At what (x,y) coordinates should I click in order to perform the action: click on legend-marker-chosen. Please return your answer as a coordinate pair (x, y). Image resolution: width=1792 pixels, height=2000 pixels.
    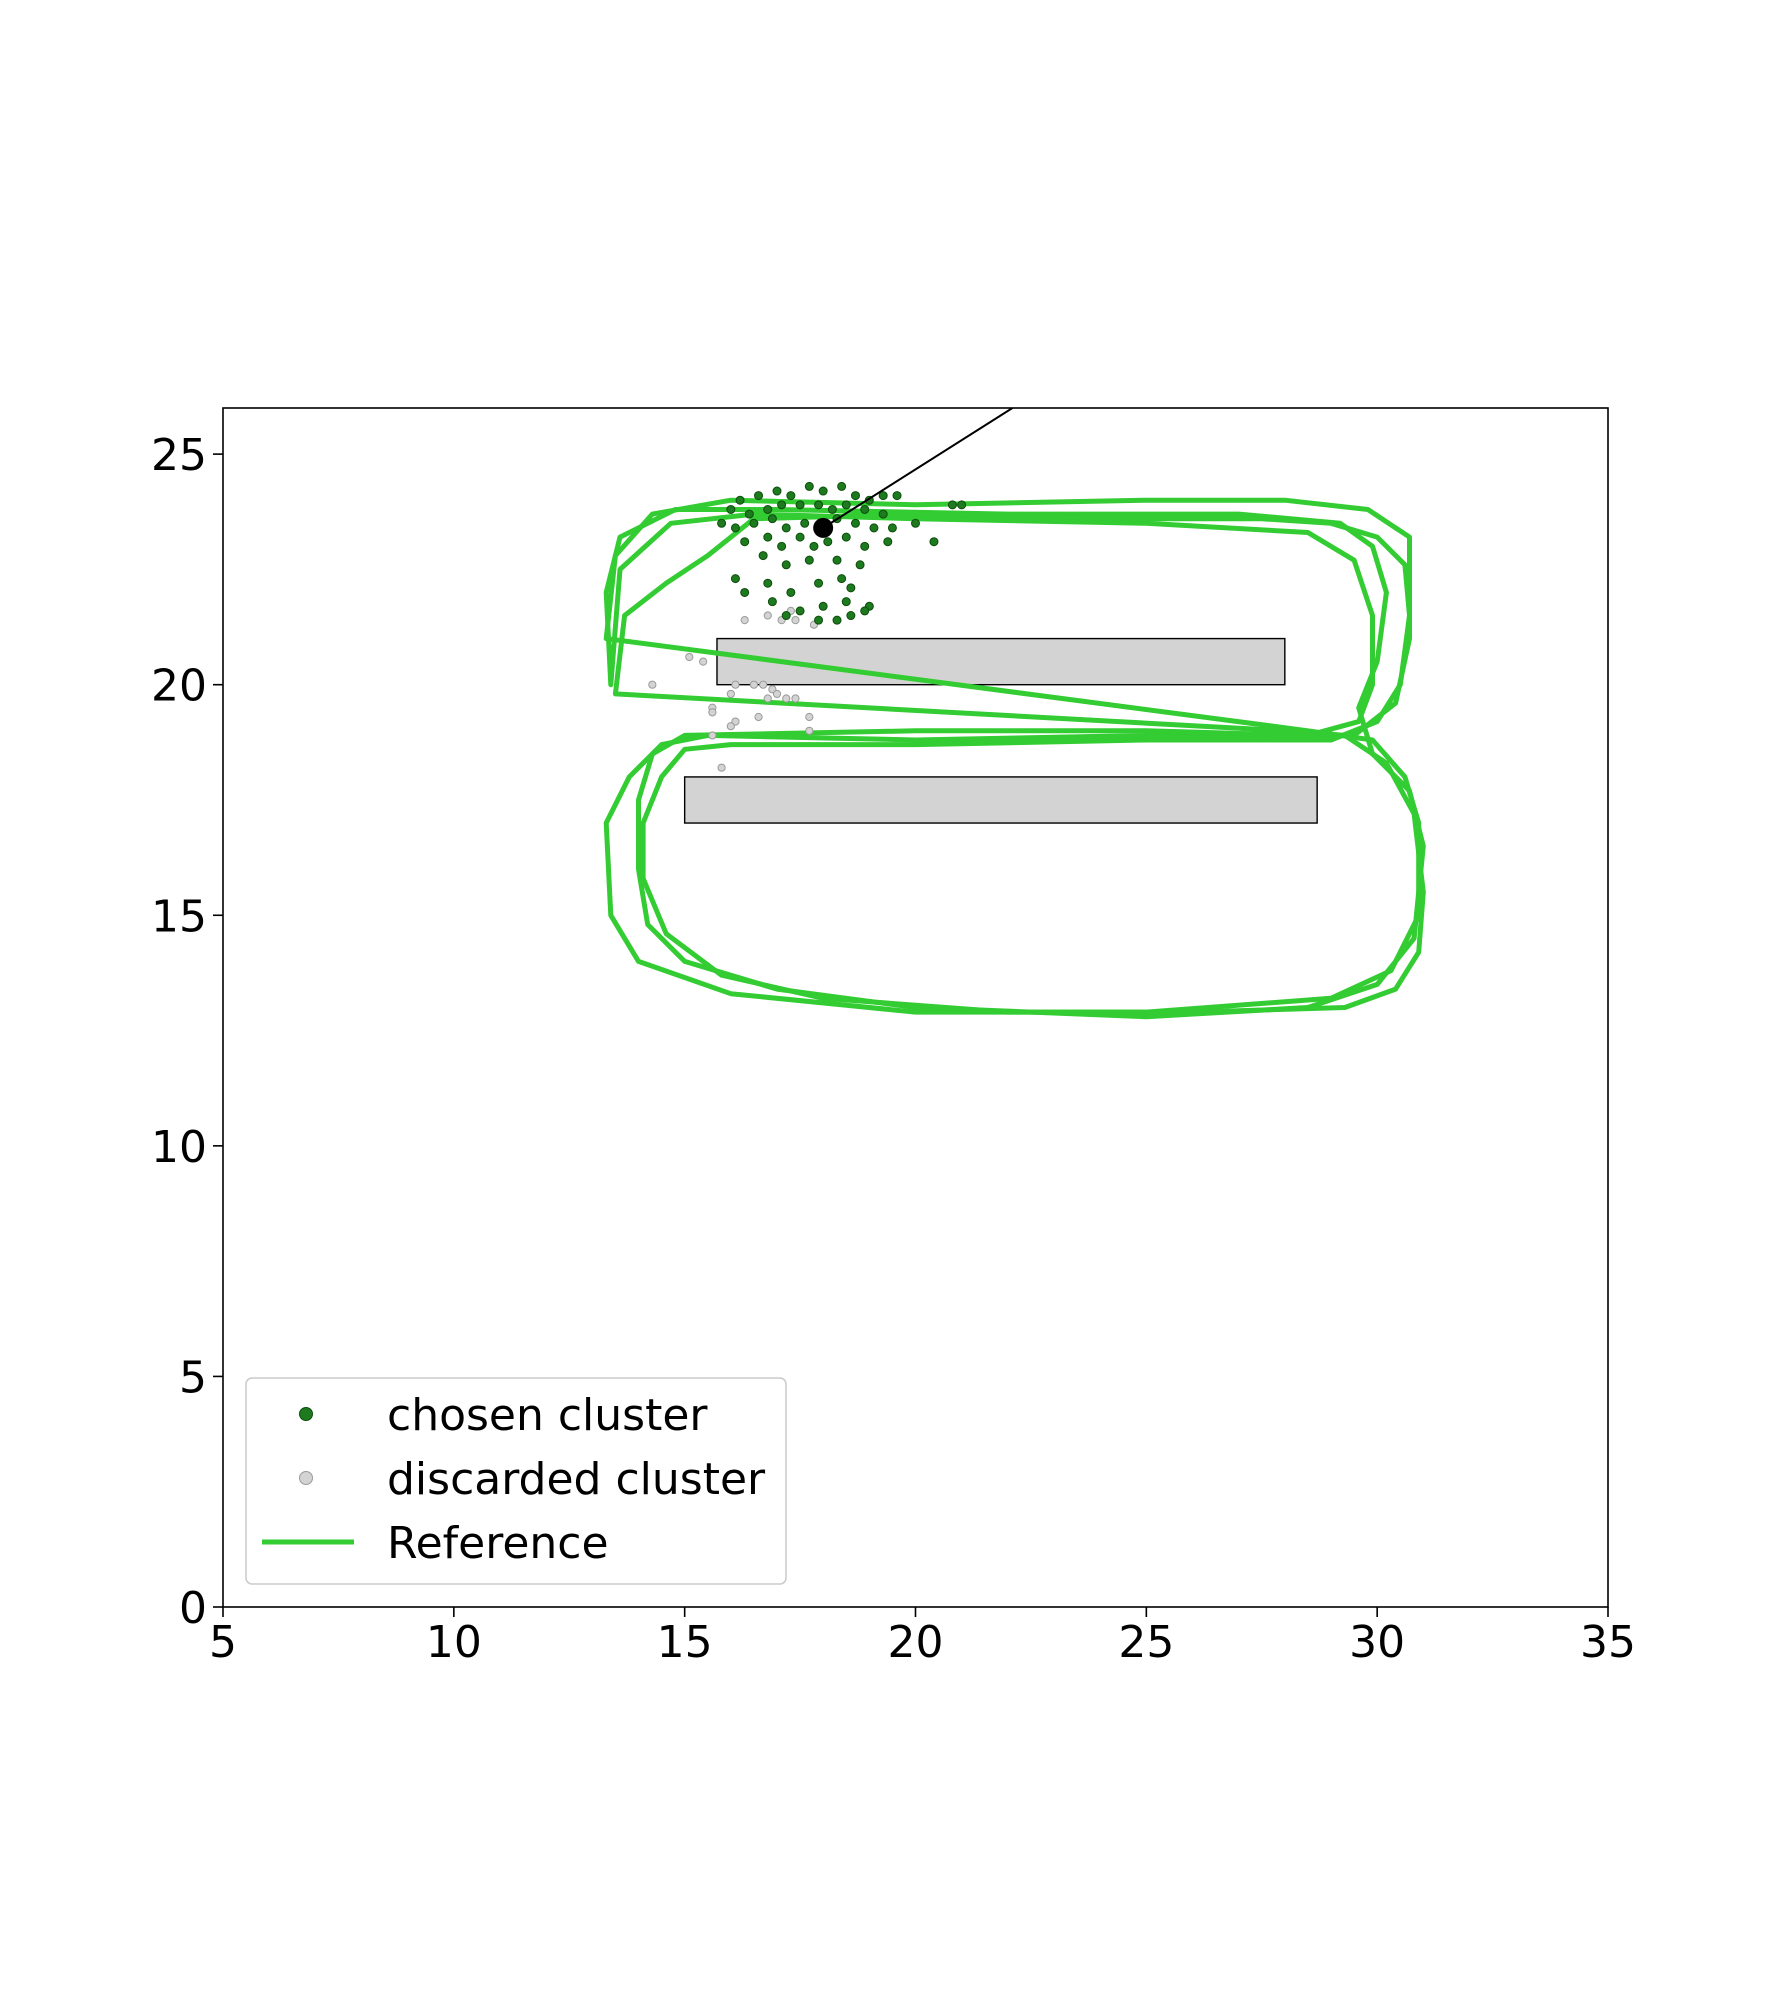
    Looking at the image, I should click on (306, 1414).